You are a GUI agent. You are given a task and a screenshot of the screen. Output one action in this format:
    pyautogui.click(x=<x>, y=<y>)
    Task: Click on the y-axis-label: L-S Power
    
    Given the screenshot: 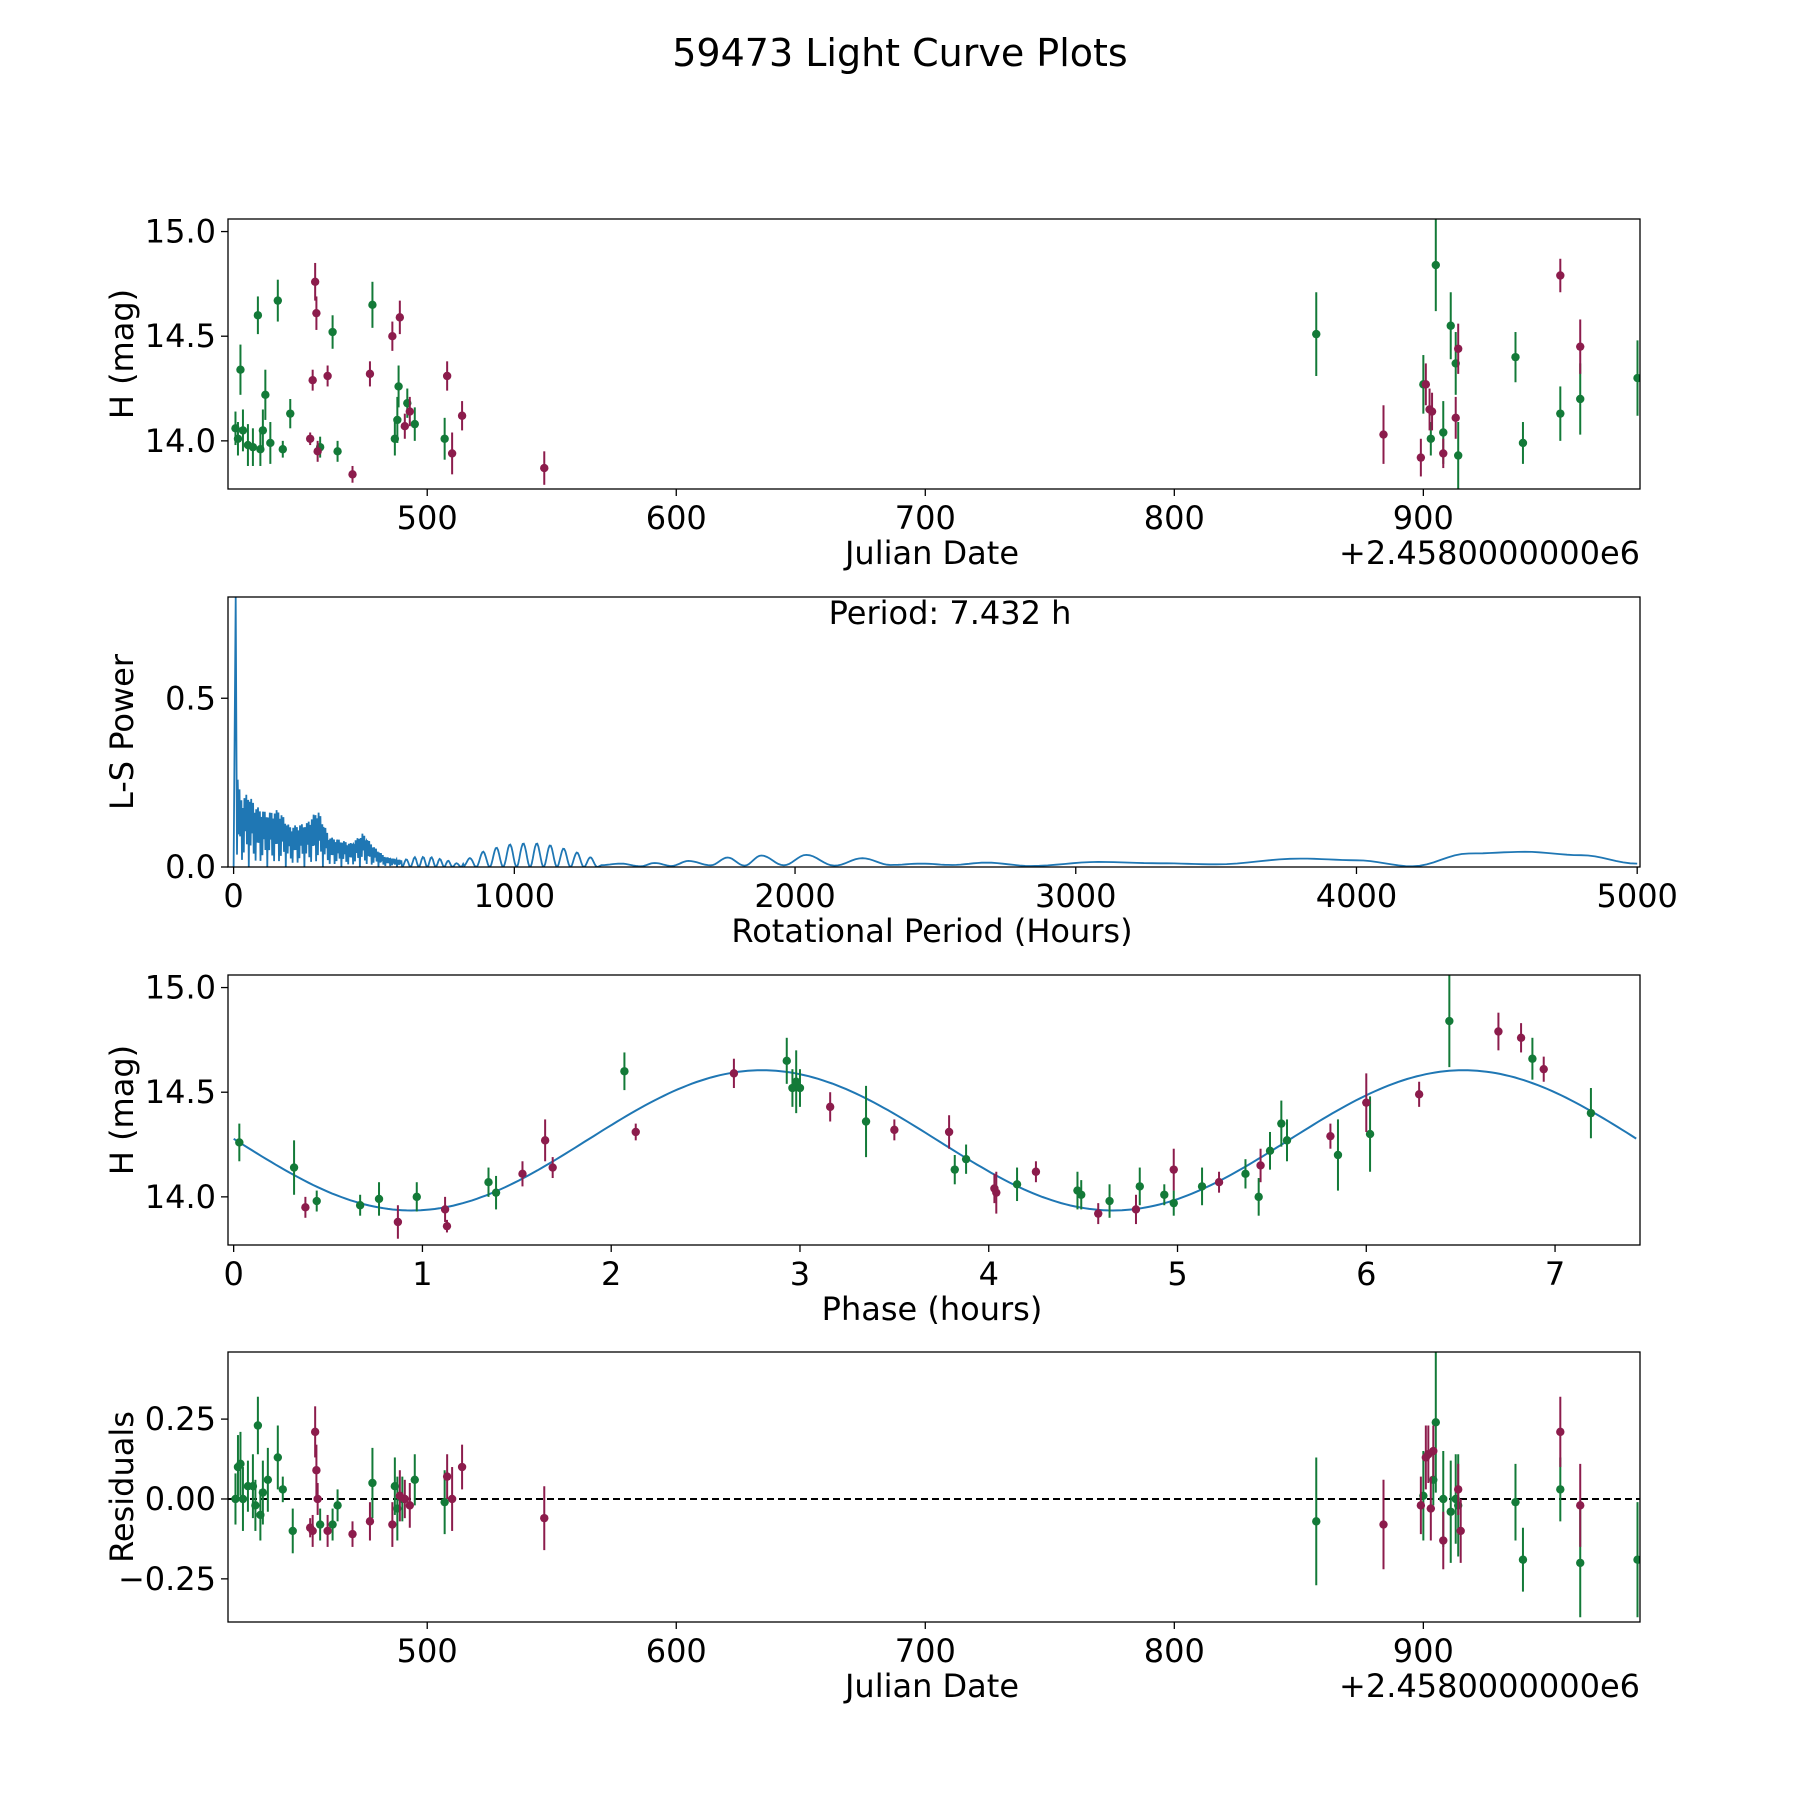 What is the action you would take?
    pyautogui.click(x=122, y=731)
    